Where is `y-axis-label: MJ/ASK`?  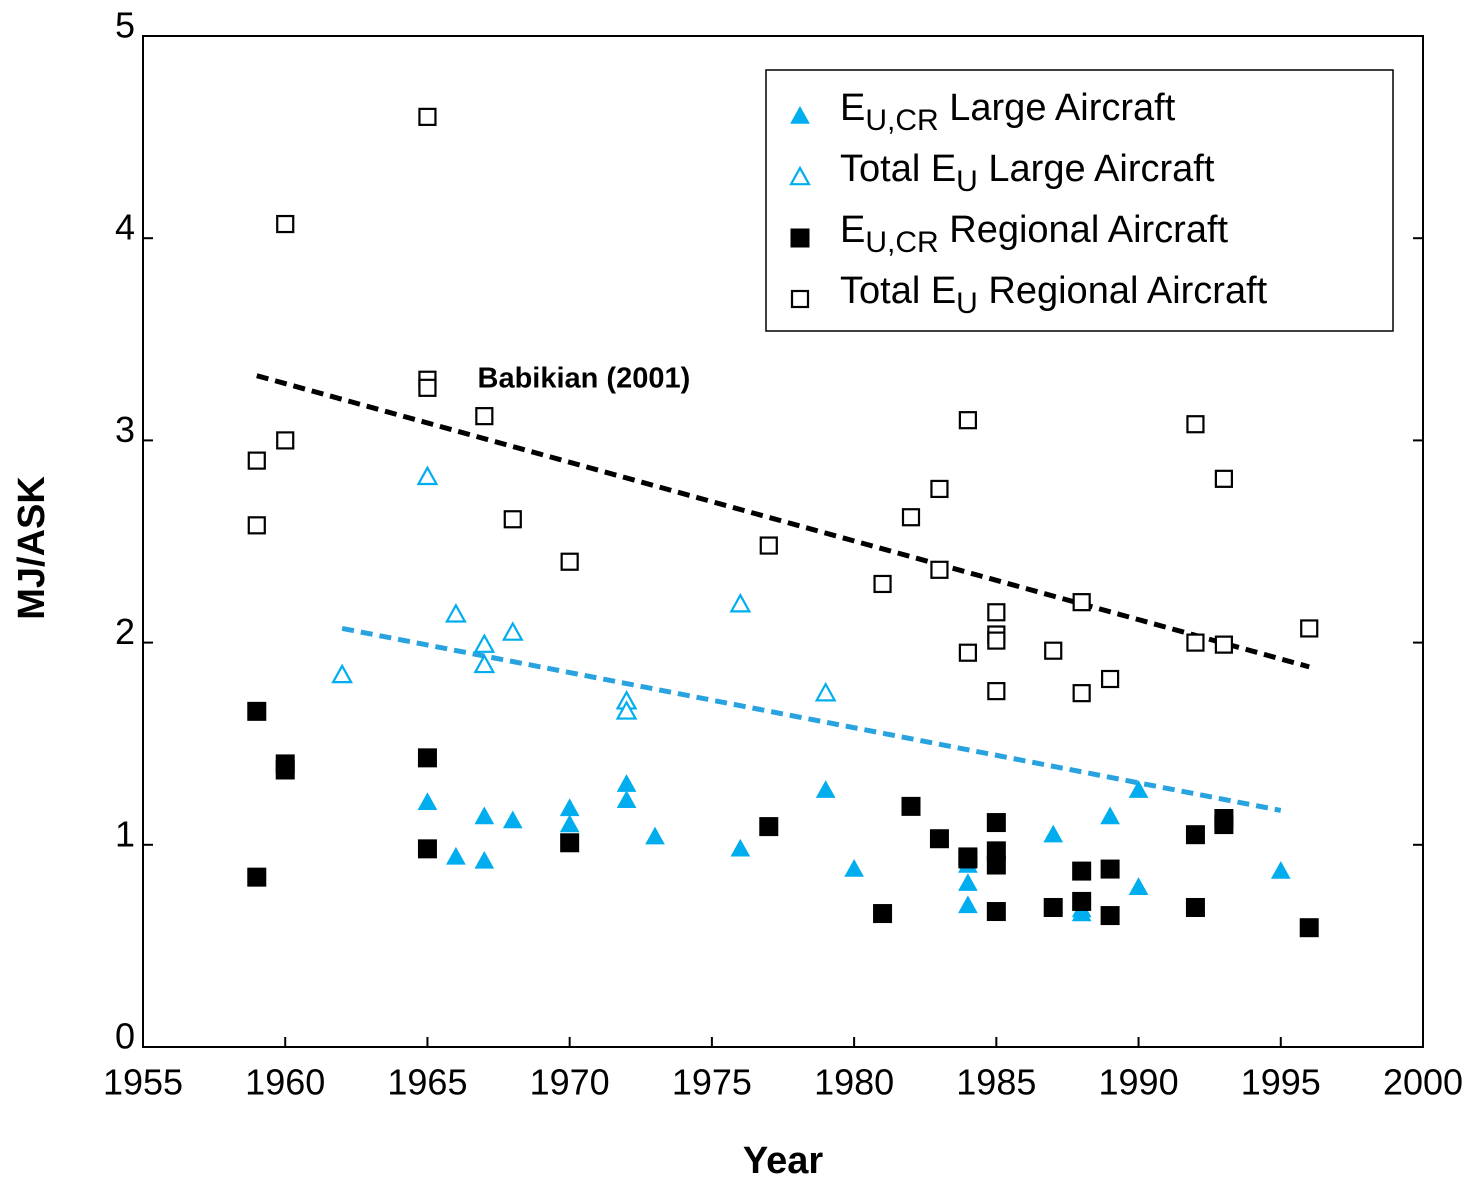
y-axis-label: MJ/ASK is located at coordinates (32, 548).